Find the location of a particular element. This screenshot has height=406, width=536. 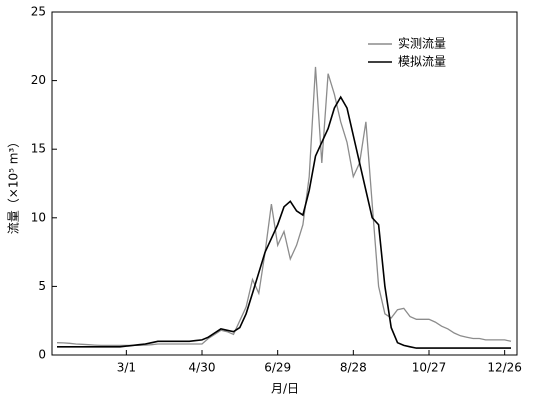

x-tick-label: 10/27 is located at coordinates (429, 368).